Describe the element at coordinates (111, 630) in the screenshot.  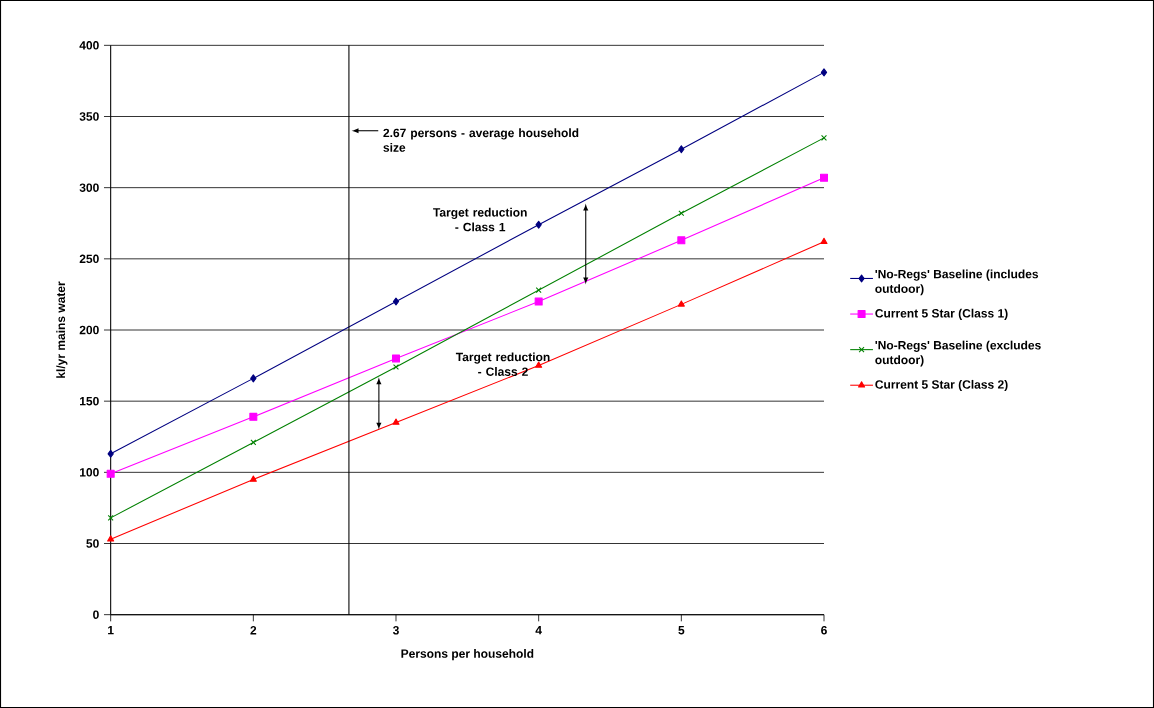
I see `x-tick-label: 1` at that location.